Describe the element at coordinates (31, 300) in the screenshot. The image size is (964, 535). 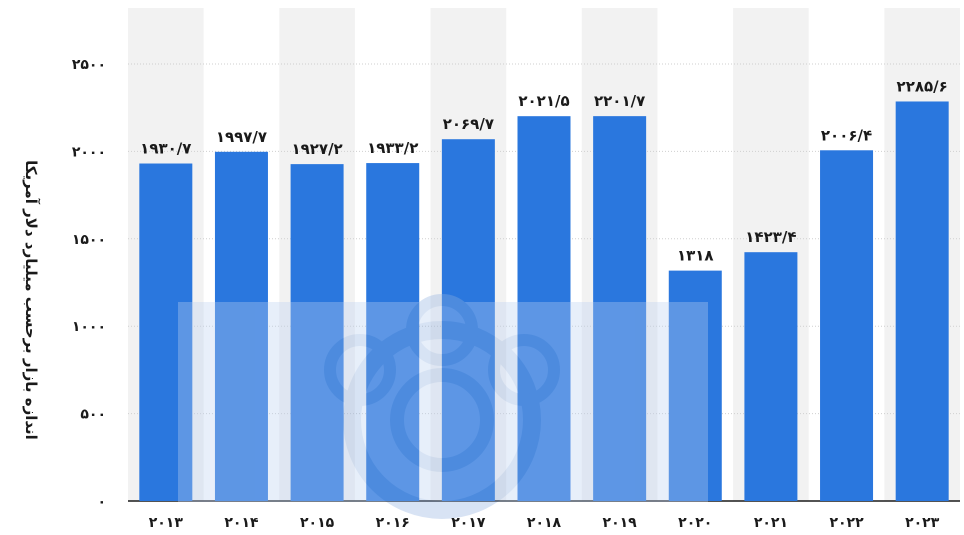
I see `y-axis-title: اندازه بازار برحسب میلیارد دلار آمریکا` at that location.